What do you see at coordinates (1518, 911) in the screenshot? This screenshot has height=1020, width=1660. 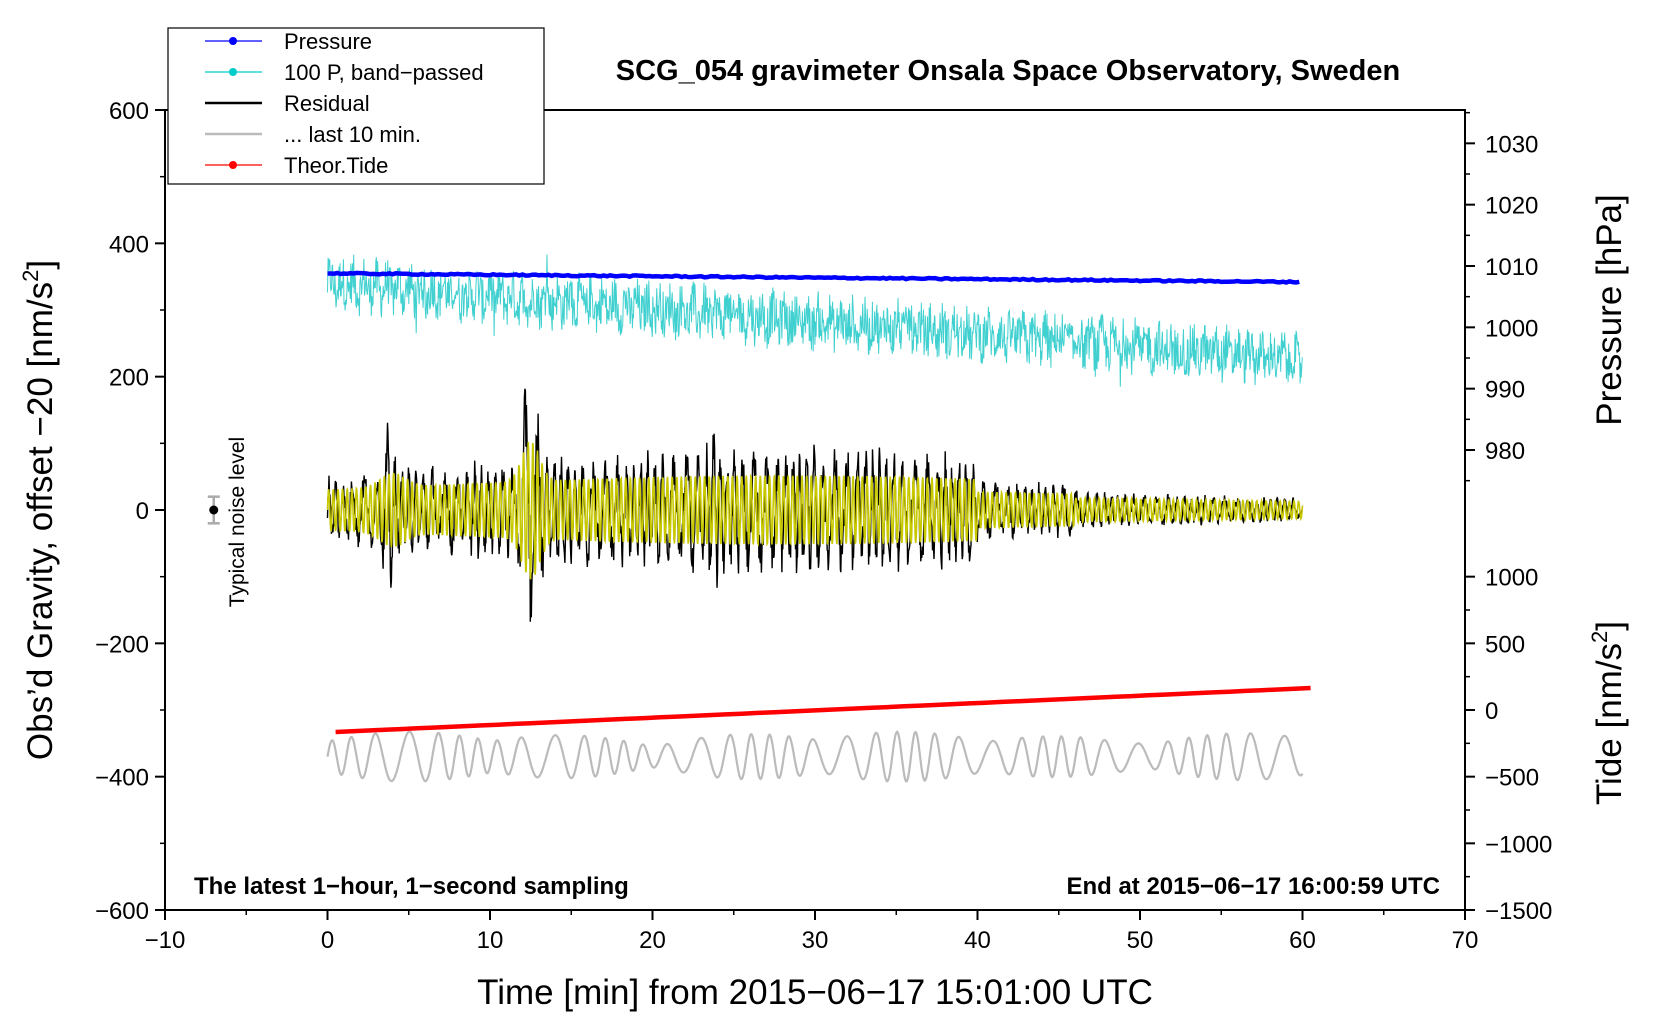 I see `tide-tick-label: −1500` at bounding box center [1518, 911].